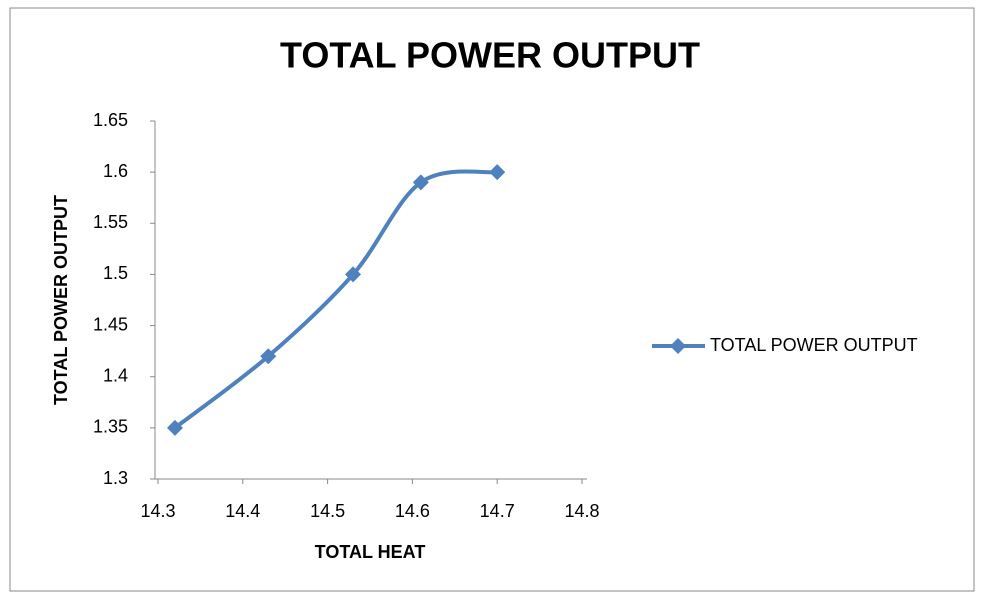  What do you see at coordinates (61, 300) in the screenshot?
I see `y-axis-title: TOTAL POWER OUTPUT` at bounding box center [61, 300].